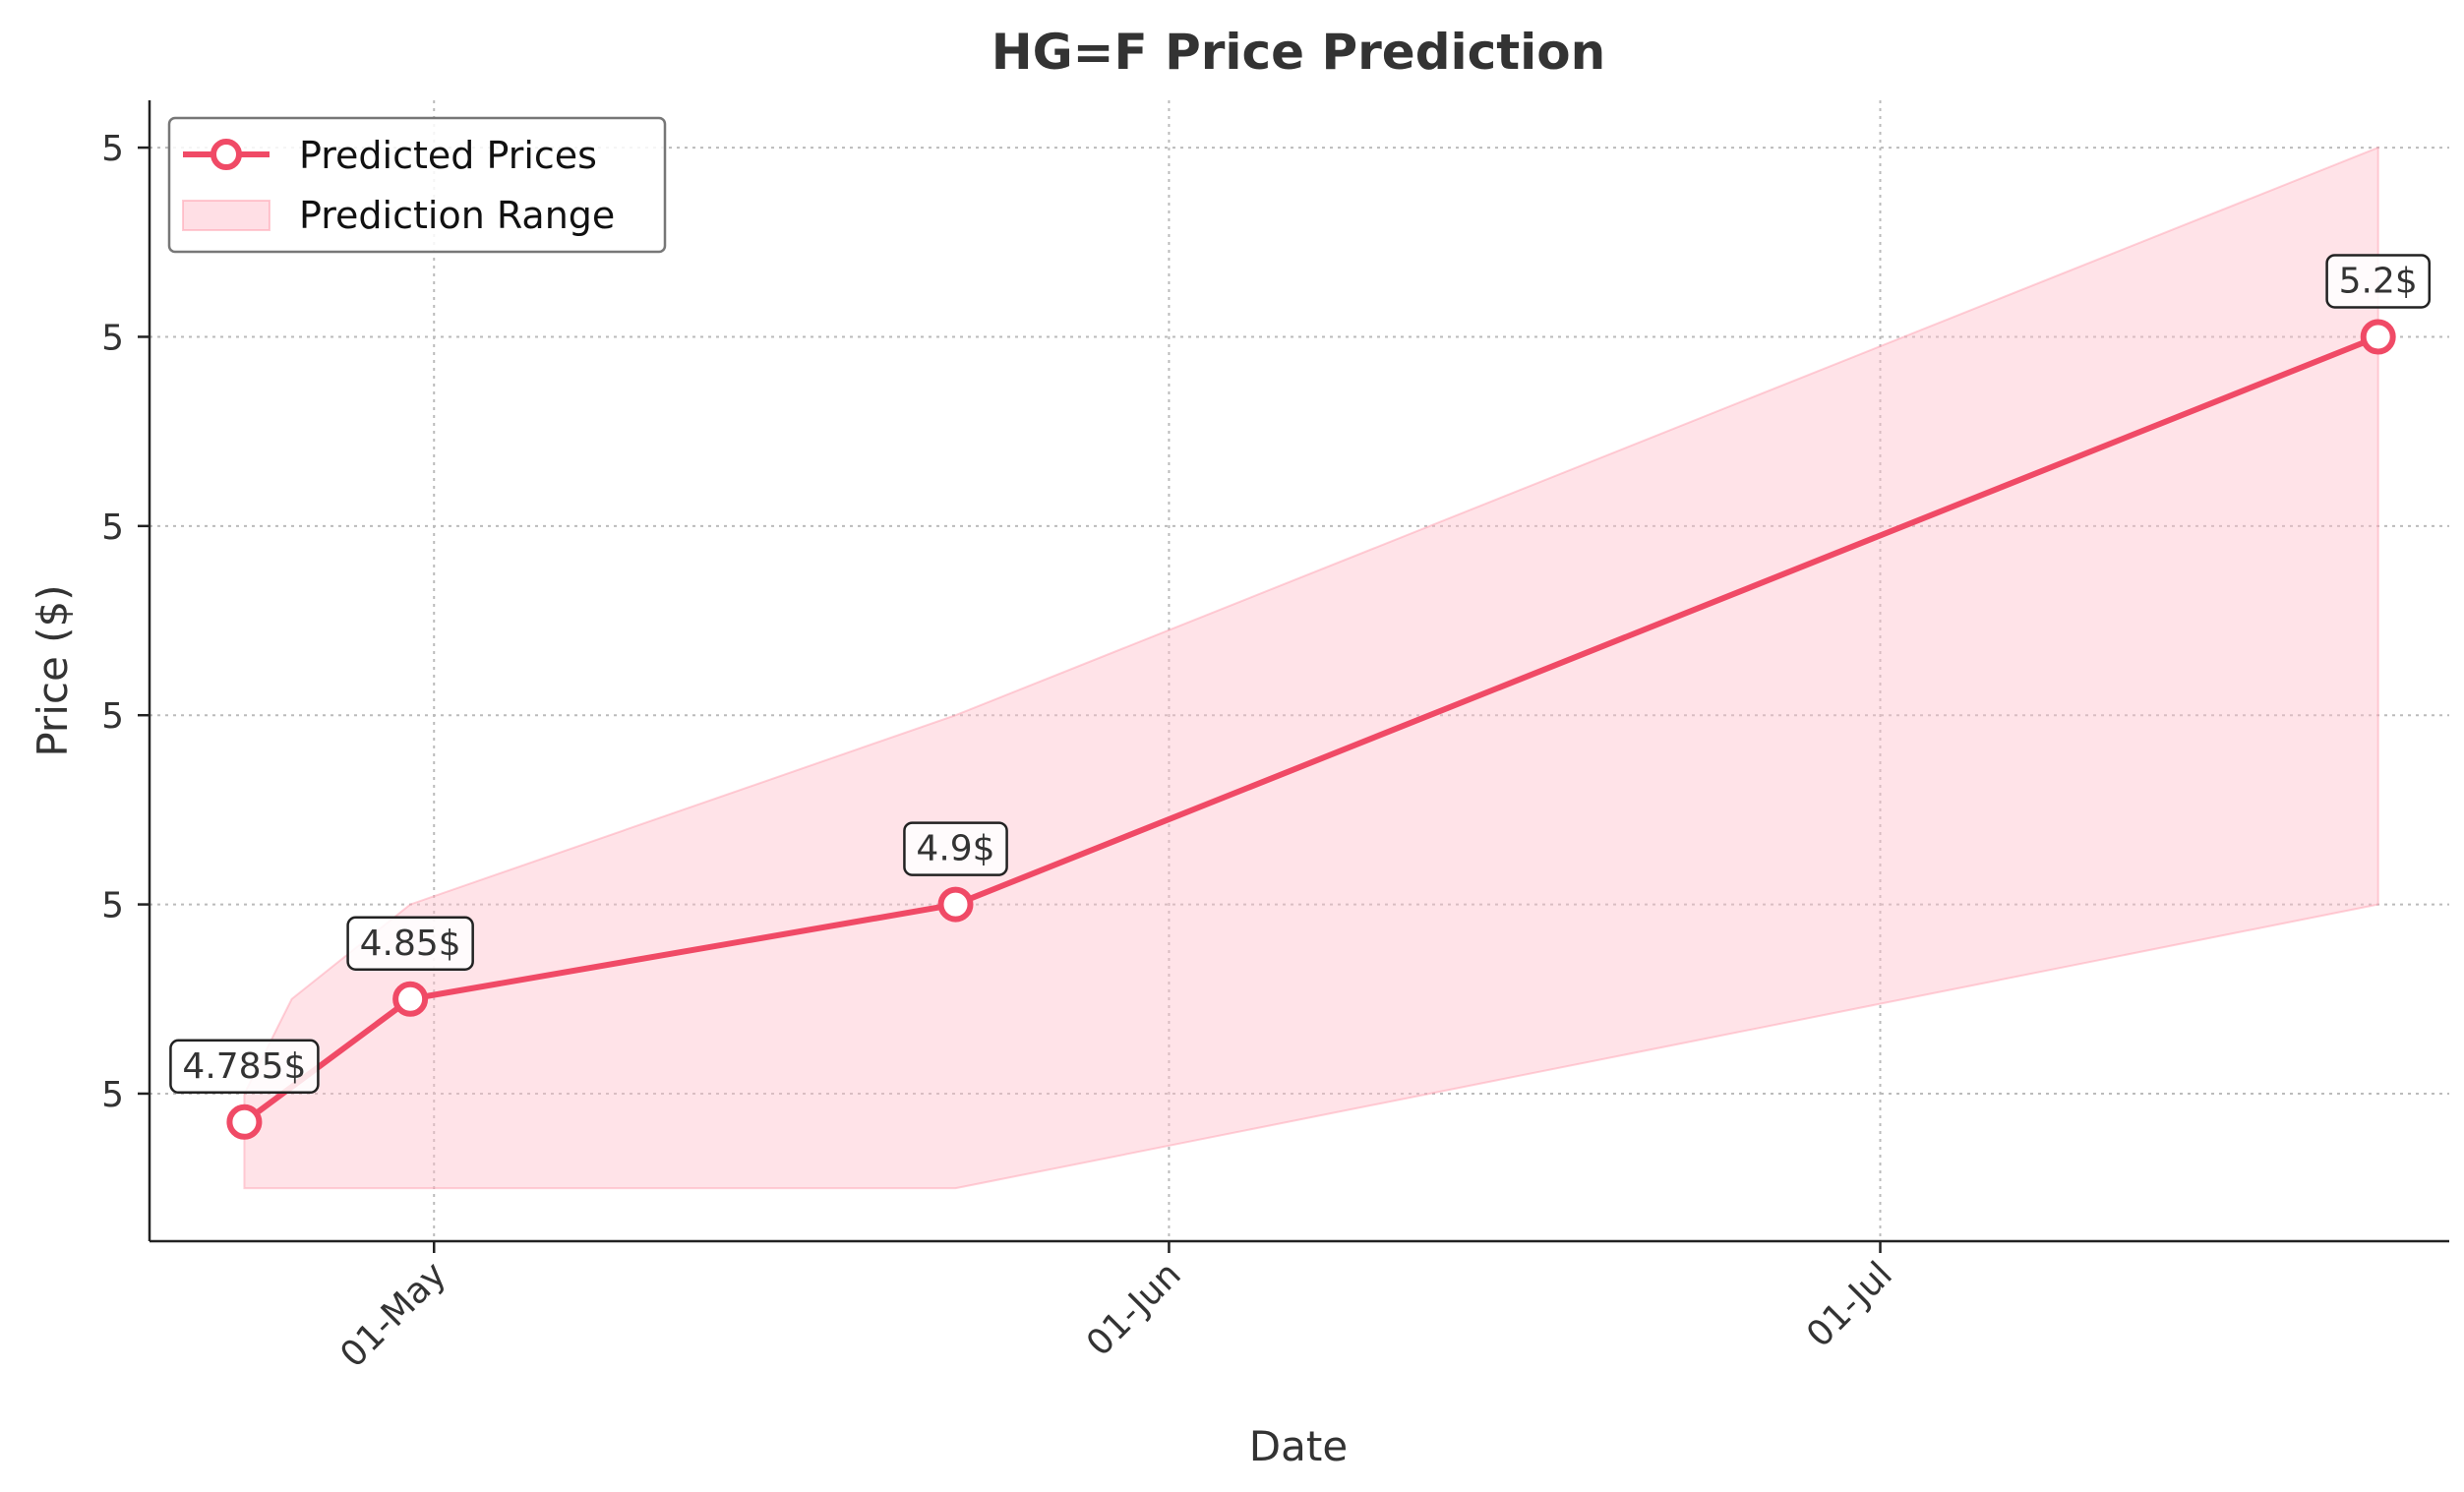 This screenshot has width=2464, height=1492. What do you see at coordinates (1299, 1446) in the screenshot?
I see `x-axis-label: Date` at bounding box center [1299, 1446].